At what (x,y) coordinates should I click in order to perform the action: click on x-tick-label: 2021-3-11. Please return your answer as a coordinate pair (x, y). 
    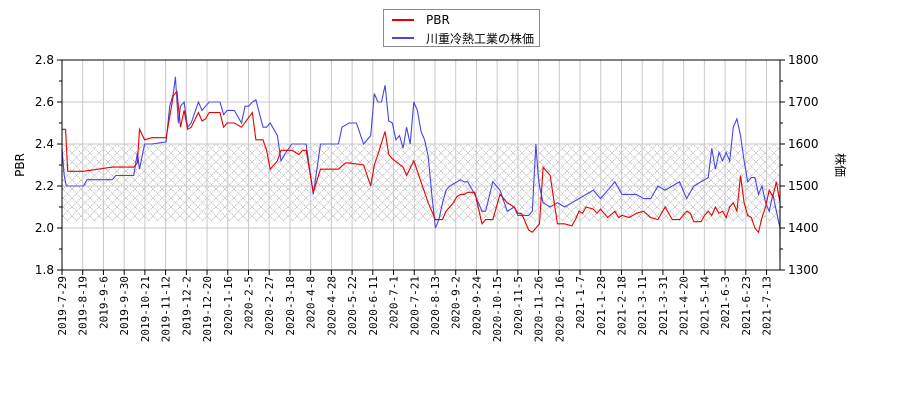
    Looking at the image, I should click on (642, 306).